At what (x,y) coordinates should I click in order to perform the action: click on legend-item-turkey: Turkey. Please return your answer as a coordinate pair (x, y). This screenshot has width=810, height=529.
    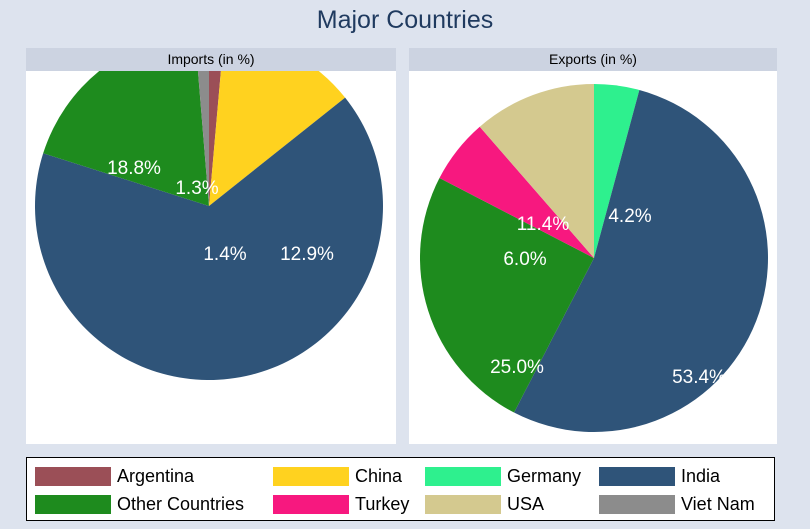
    Looking at the image, I should click on (341, 504).